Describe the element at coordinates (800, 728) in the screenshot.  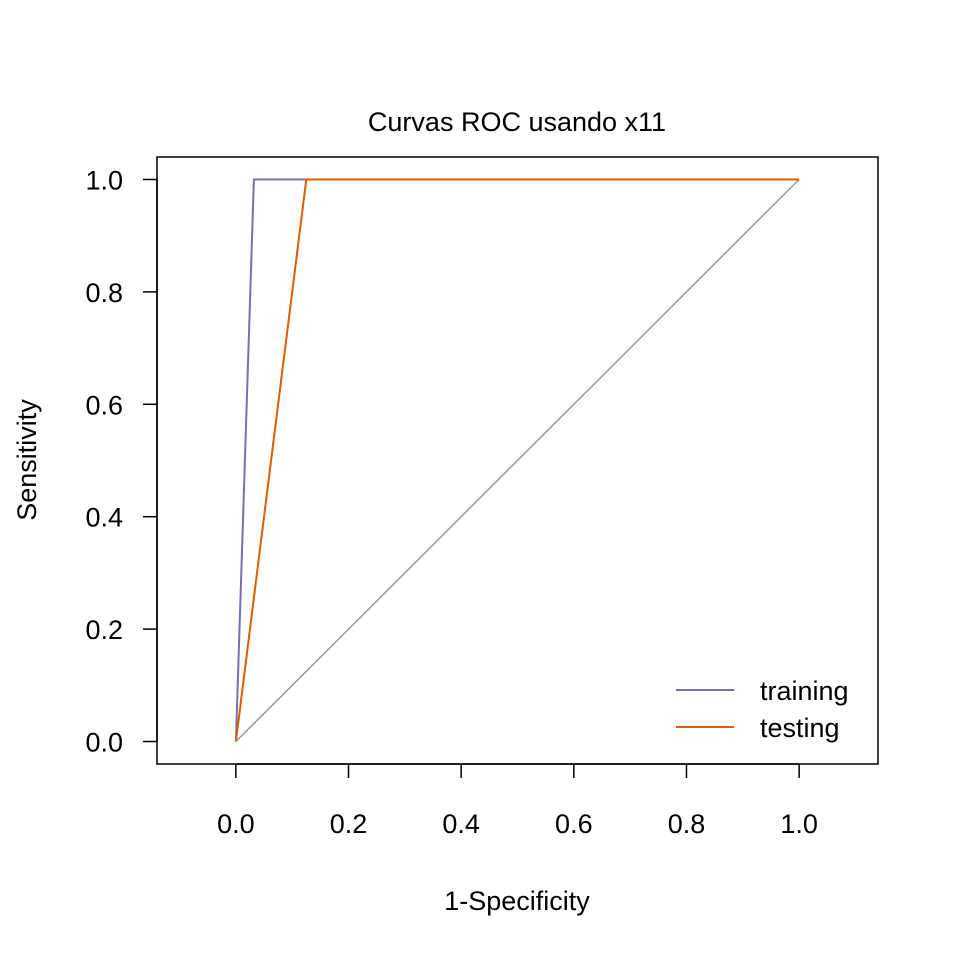
I see `legend-label-testing: testing` at that location.